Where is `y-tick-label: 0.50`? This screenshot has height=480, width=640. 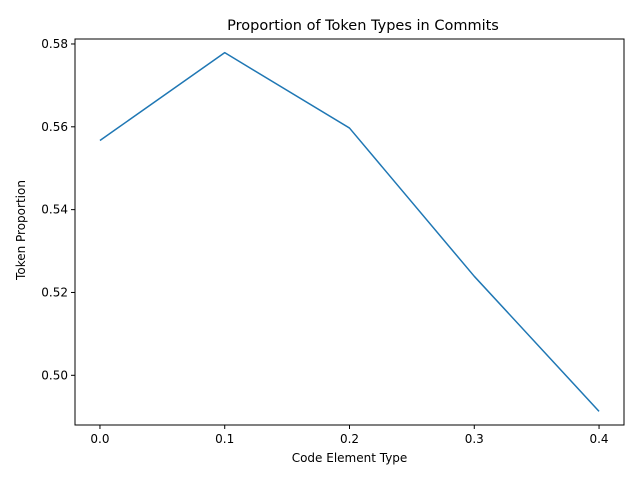
y-tick-label: 0.50 is located at coordinates (54, 375).